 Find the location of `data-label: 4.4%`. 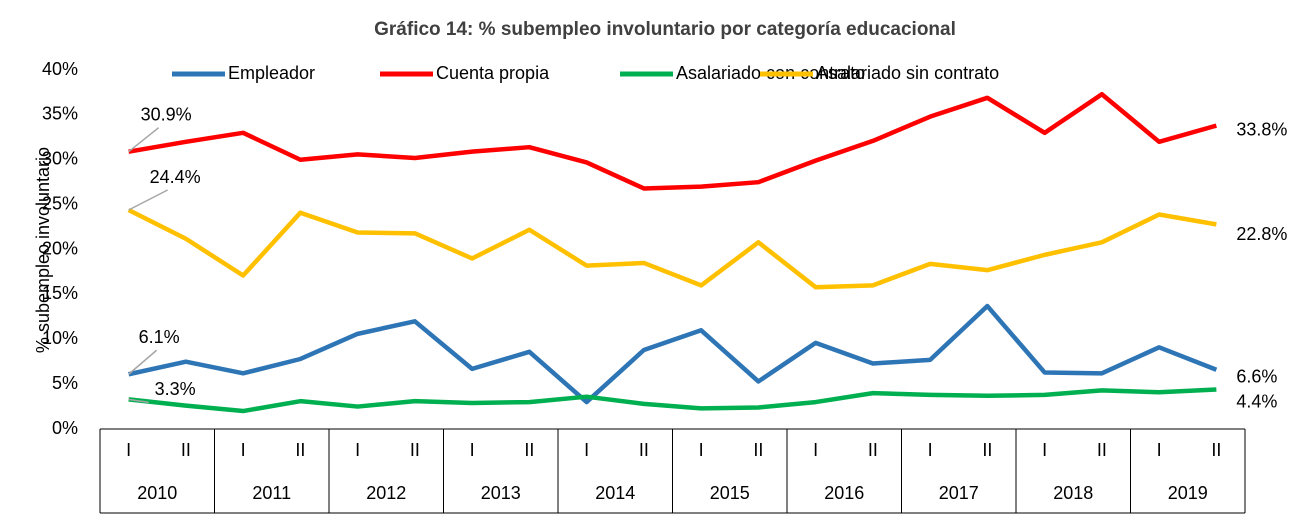

data-label: 4.4% is located at coordinates (1256, 401).